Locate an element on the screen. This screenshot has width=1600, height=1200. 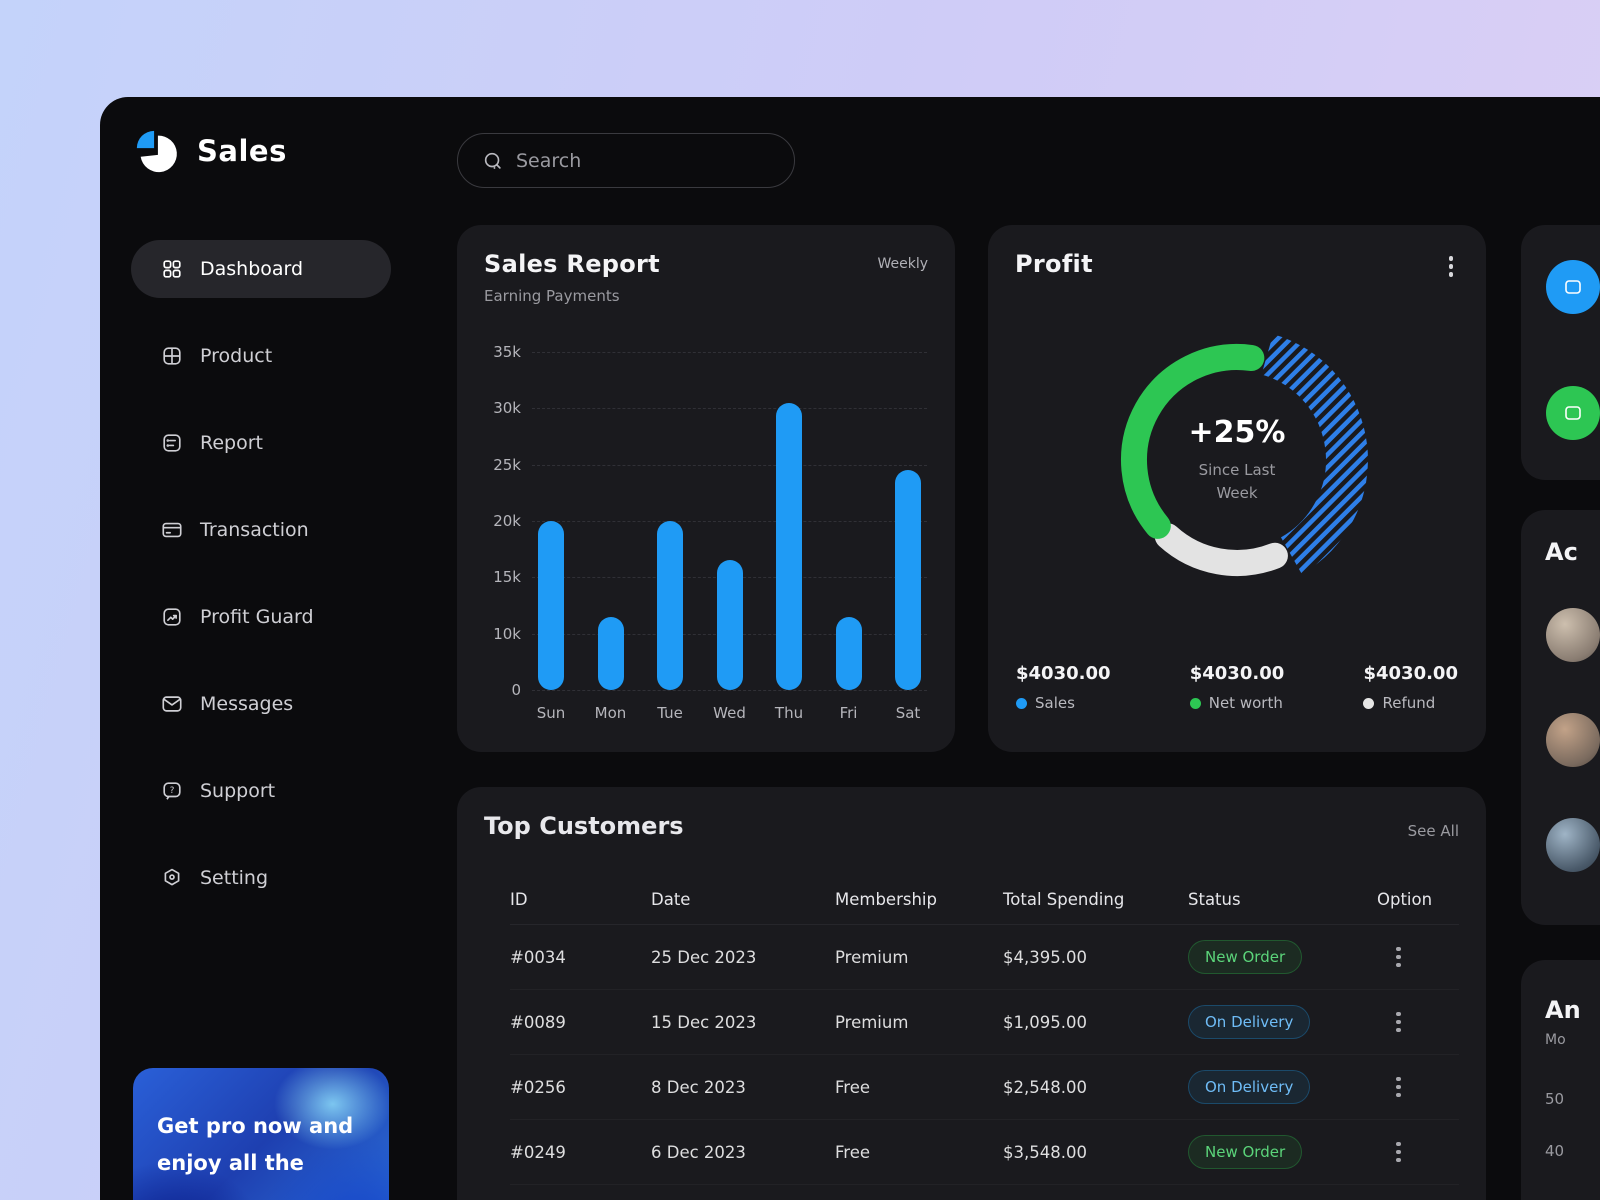
grid-icon is located at coordinates (172, 269).